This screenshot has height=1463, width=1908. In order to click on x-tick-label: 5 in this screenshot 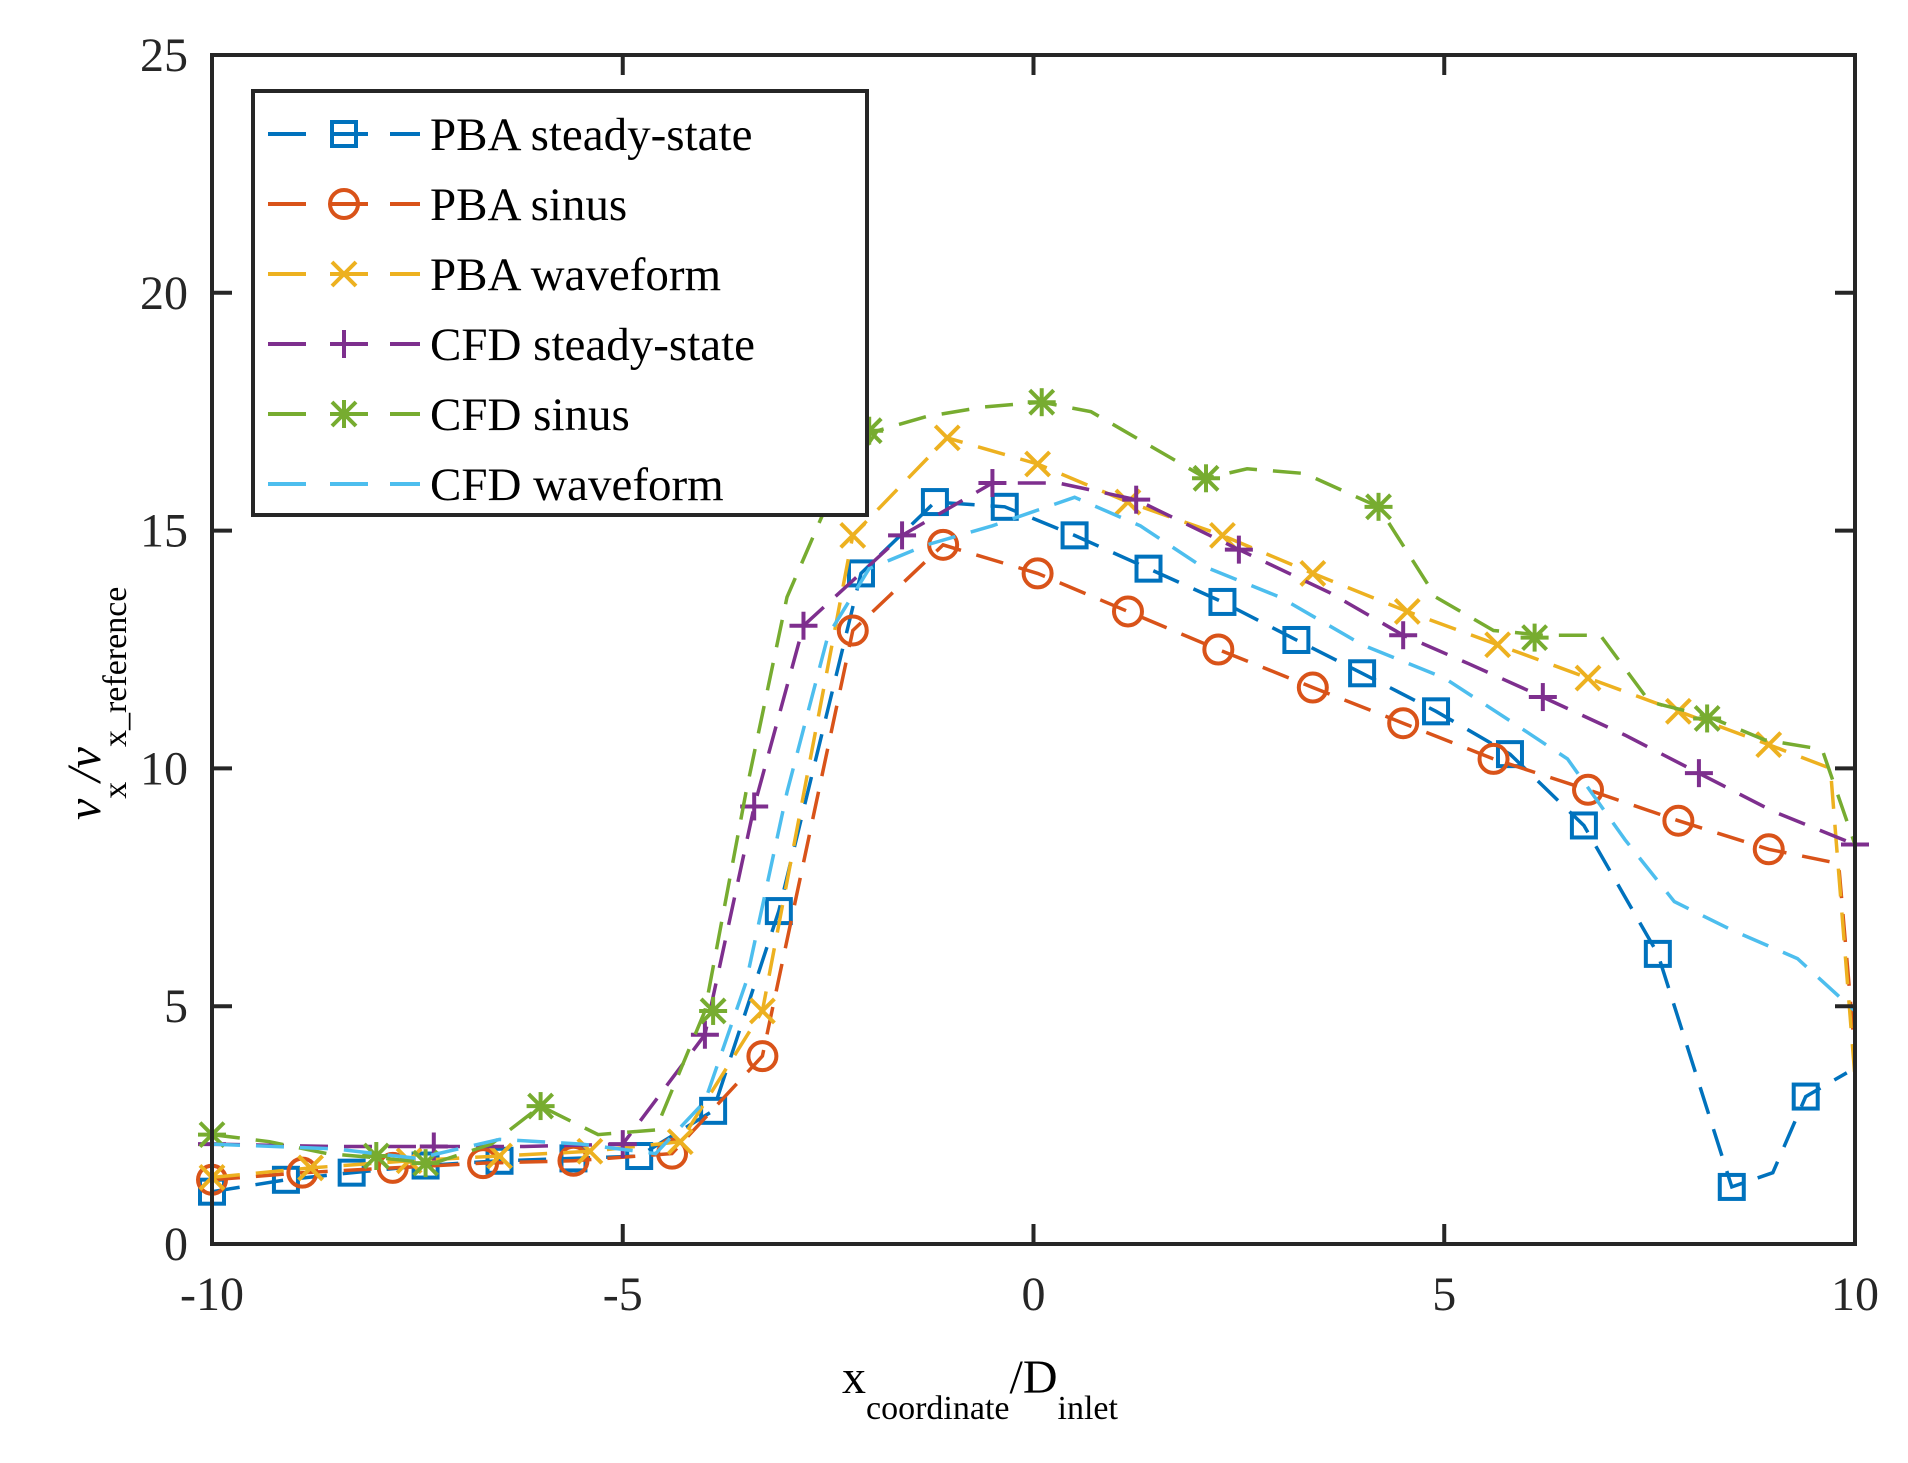, I will do `click(1444, 1294)`.